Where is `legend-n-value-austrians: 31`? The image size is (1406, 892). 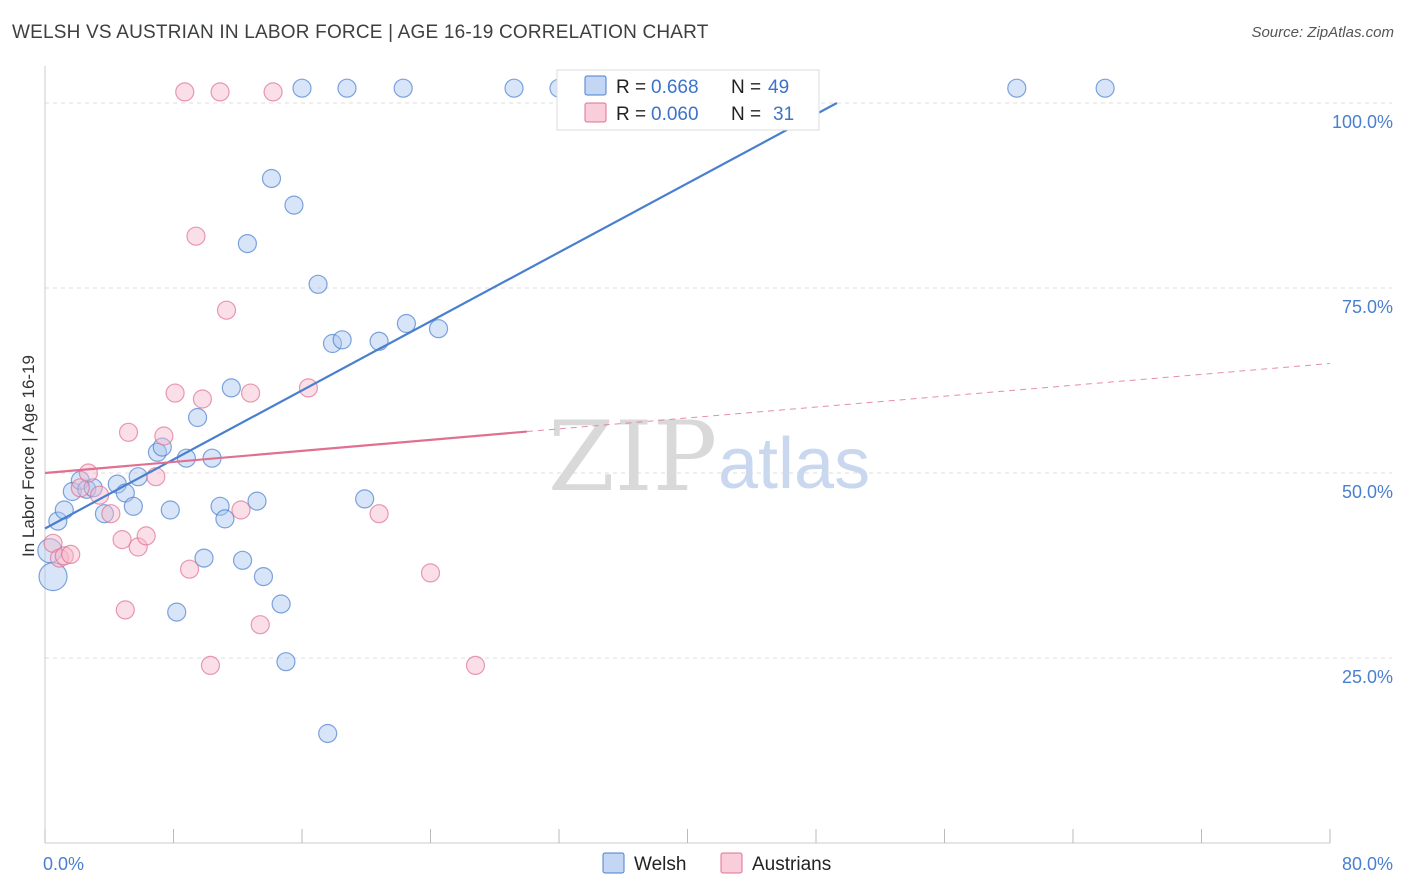 legend-n-value-austrians: 31 is located at coordinates (783, 114).